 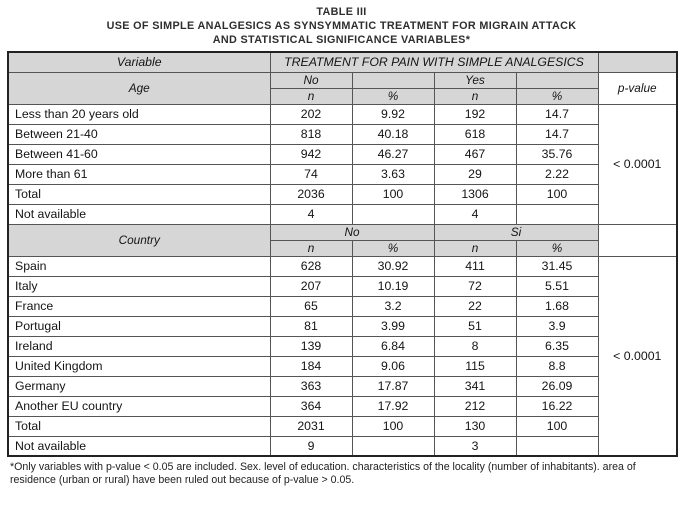 I want to click on yes-n-value: 411, so click(x=475, y=266).